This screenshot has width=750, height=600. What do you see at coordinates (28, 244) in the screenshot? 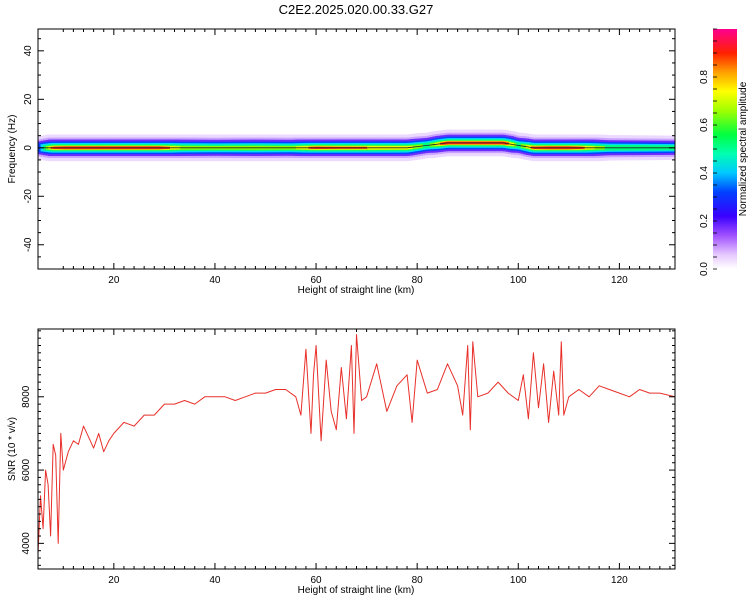
I see `top-y-tick-label: -40` at bounding box center [28, 244].